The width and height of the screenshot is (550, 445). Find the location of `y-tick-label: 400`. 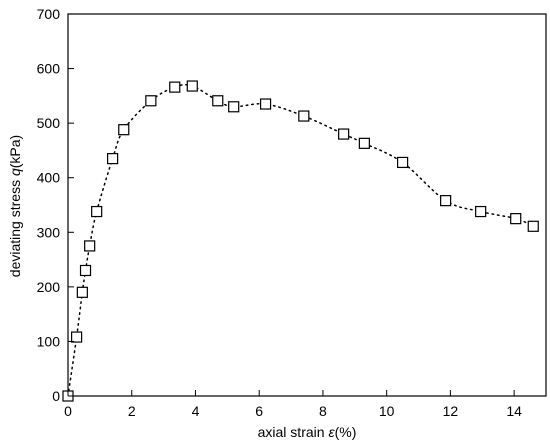

y-tick-label: 400 is located at coordinates (49, 178).